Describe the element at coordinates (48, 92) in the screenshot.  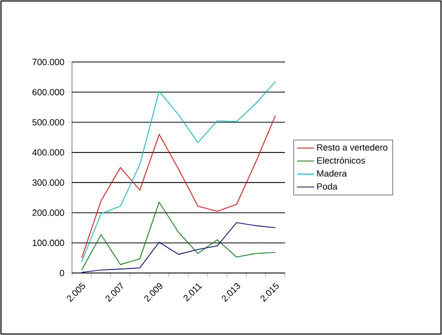
I see `y-tick-label: 600.000` at that location.